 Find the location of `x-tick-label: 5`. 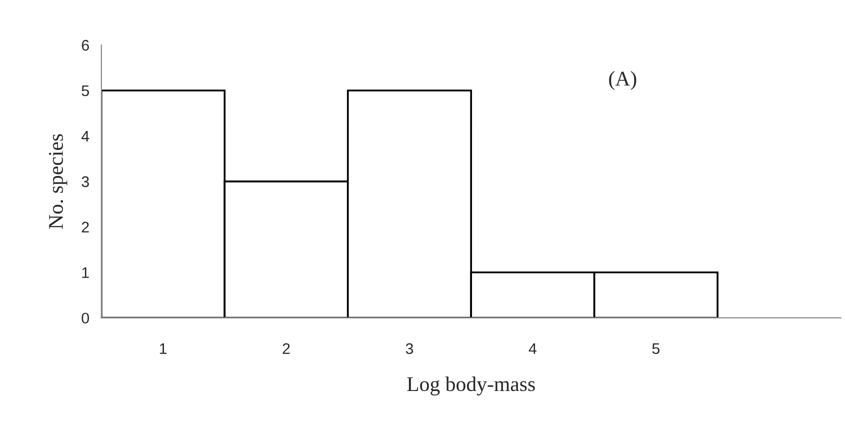

x-tick-label: 5 is located at coordinates (656, 348).